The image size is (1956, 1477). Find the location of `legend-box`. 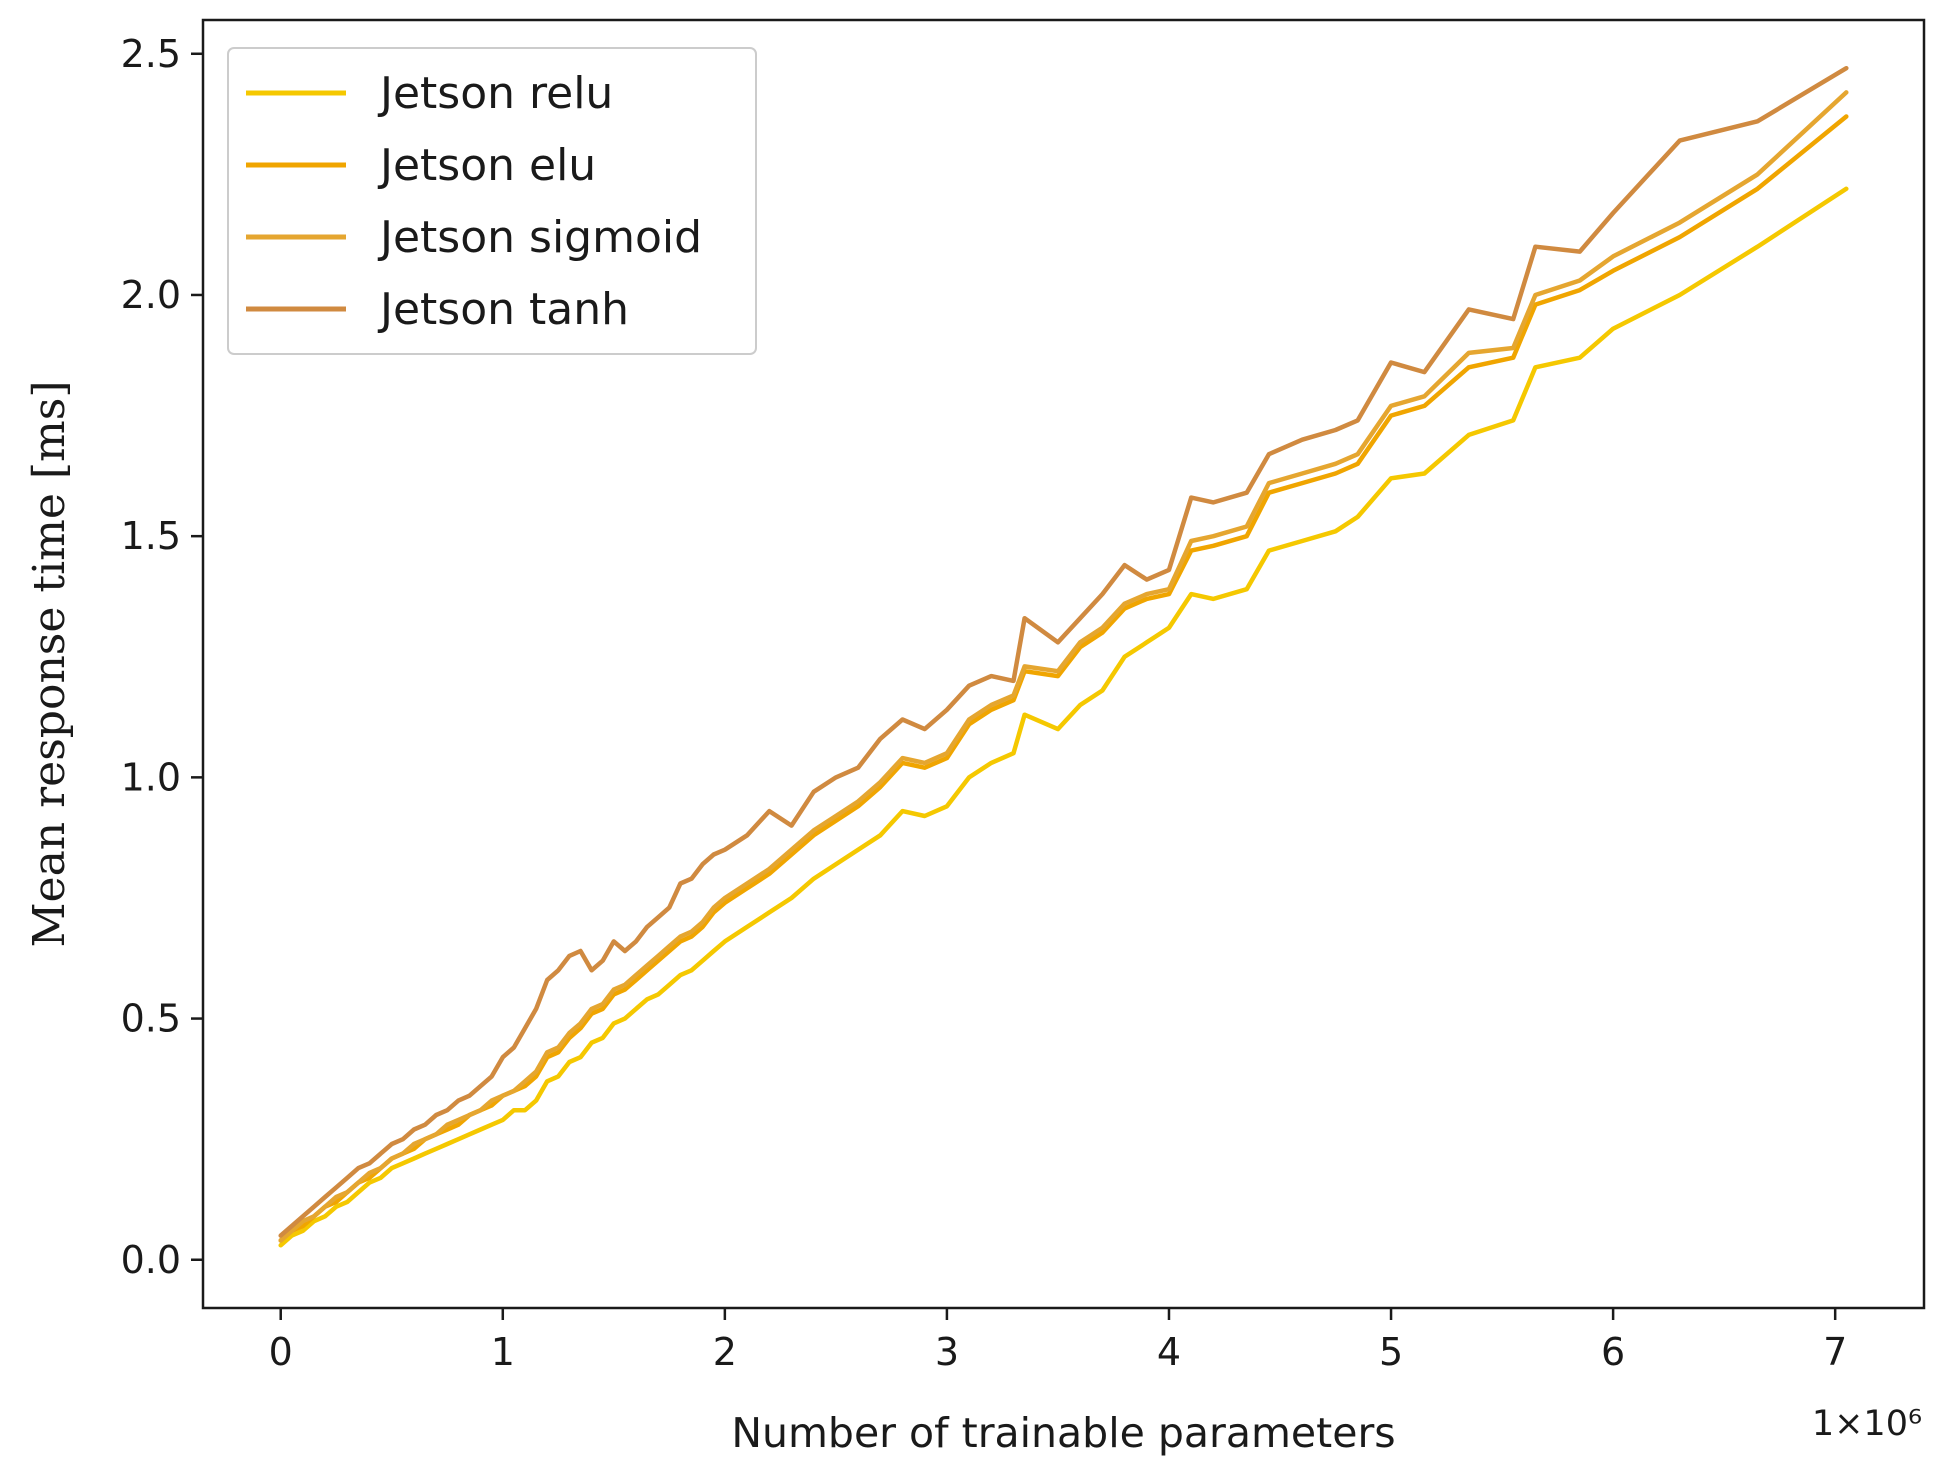

legend-box is located at coordinates (492, 201).